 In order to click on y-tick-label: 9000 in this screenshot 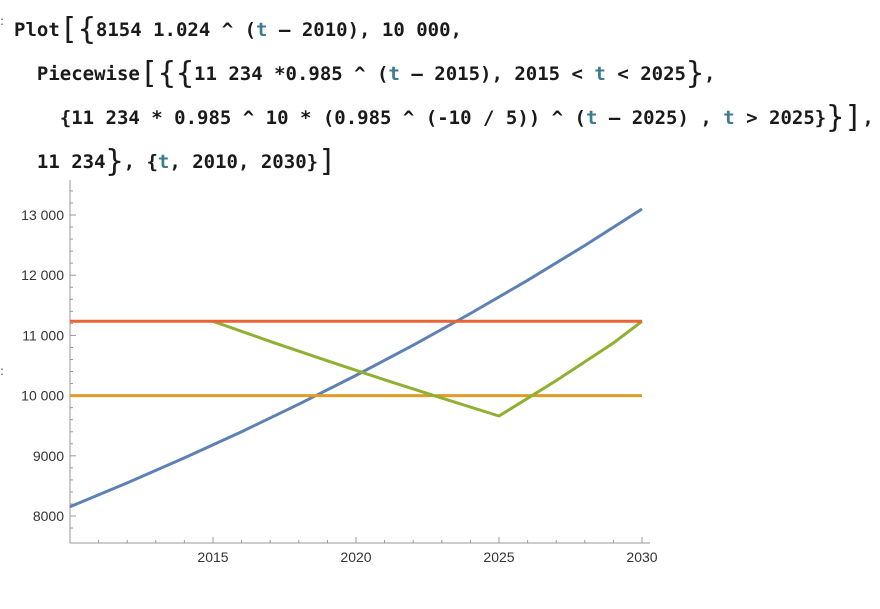, I will do `click(48, 456)`.